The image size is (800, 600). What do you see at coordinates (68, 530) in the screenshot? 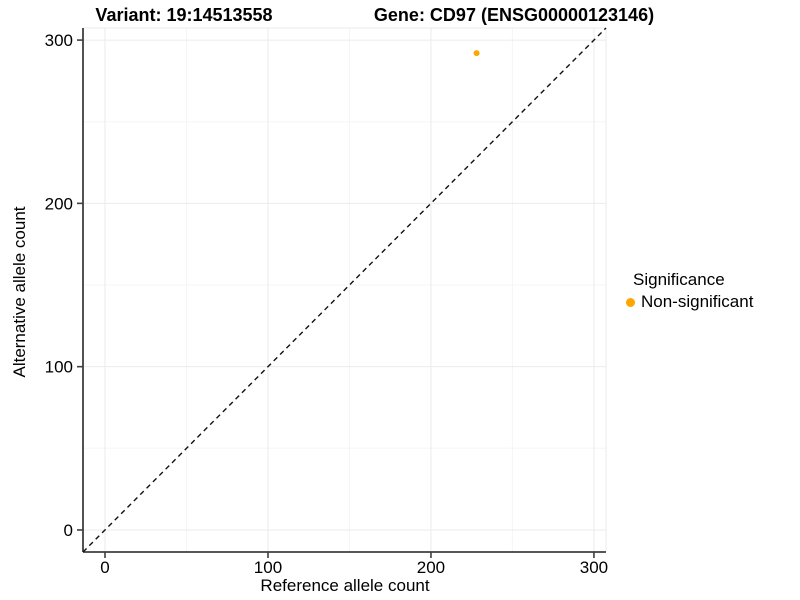
I see `y-tick-label: 0` at bounding box center [68, 530].